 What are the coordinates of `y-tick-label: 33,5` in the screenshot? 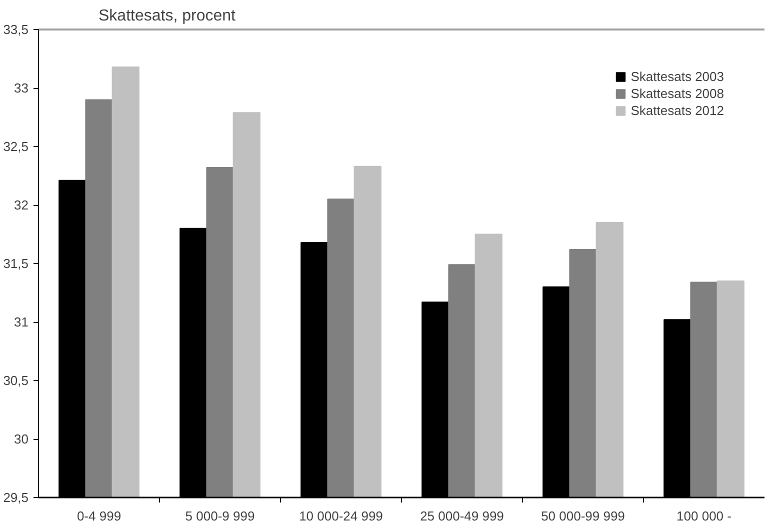 It's located at (16, 29).